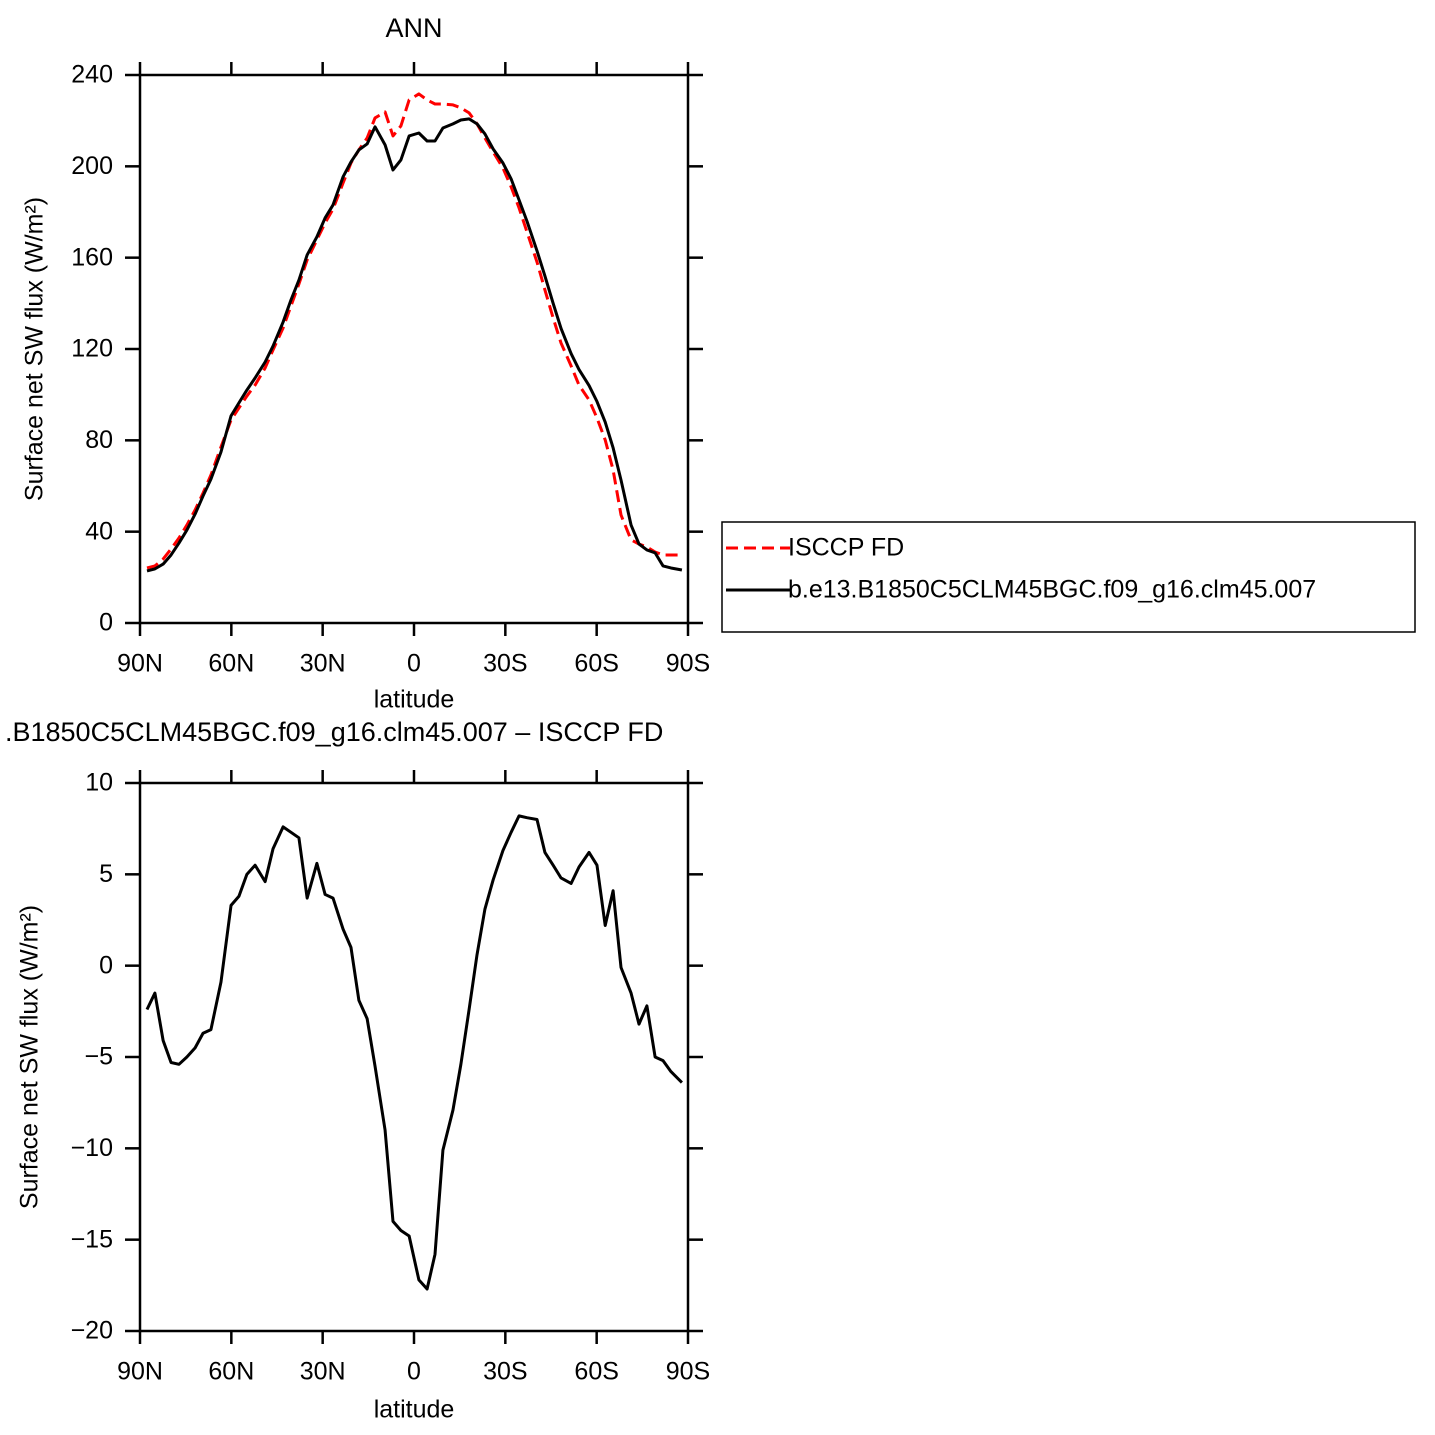  What do you see at coordinates (92, 75) in the screenshot?
I see `y-tick-label: 240` at bounding box center [92, 75].